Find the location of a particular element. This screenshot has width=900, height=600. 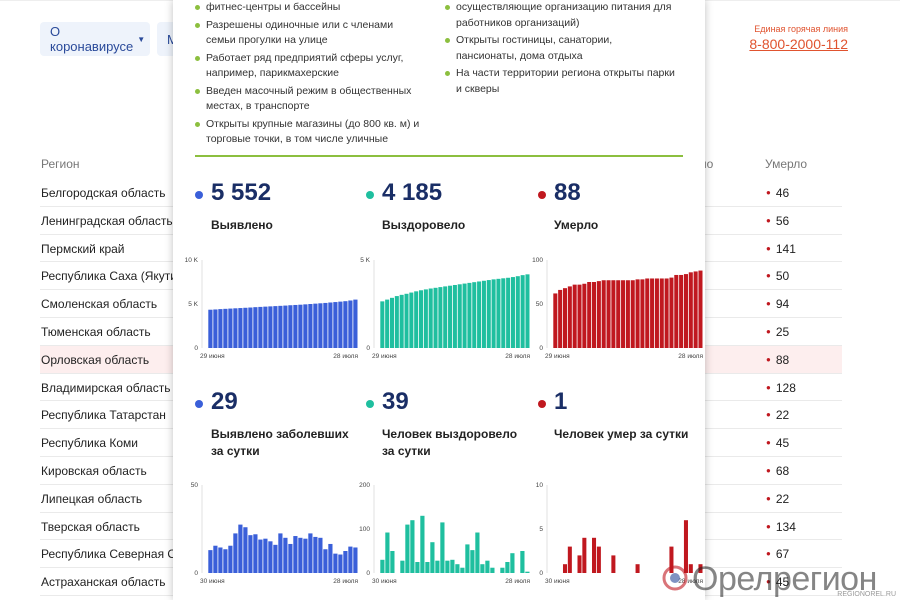

deaths-value: 67 is located at coordinates (782, 554).